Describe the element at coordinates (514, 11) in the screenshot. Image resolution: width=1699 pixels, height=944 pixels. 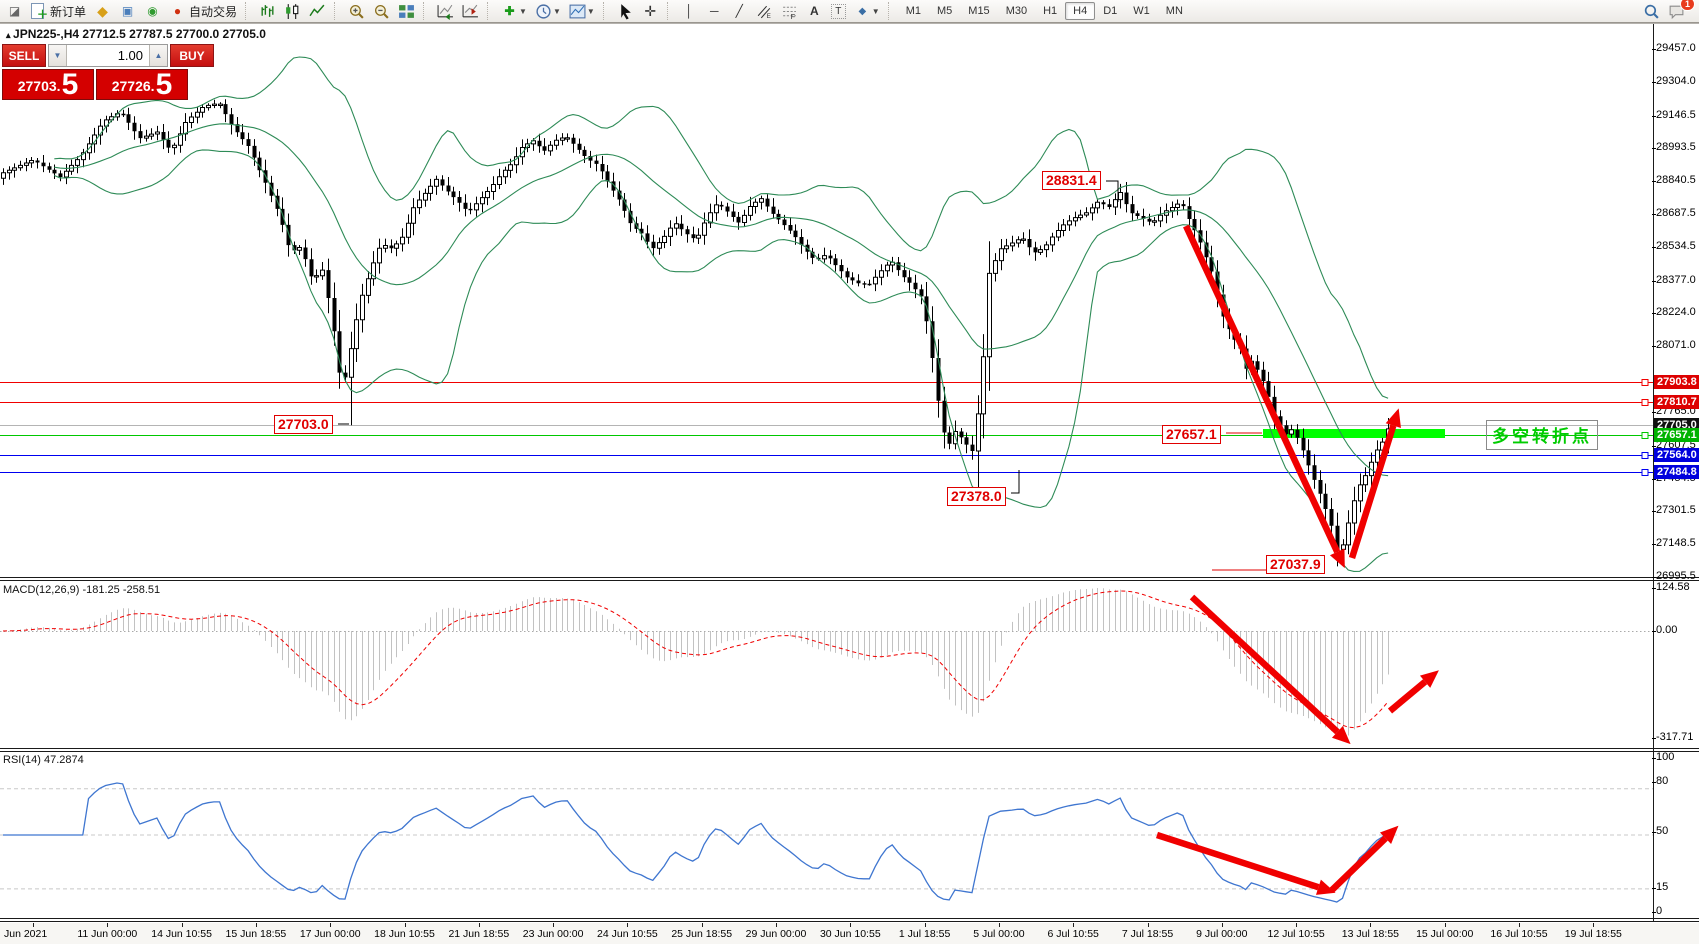
I see `indicators-button: ✚ ▼` at that location.